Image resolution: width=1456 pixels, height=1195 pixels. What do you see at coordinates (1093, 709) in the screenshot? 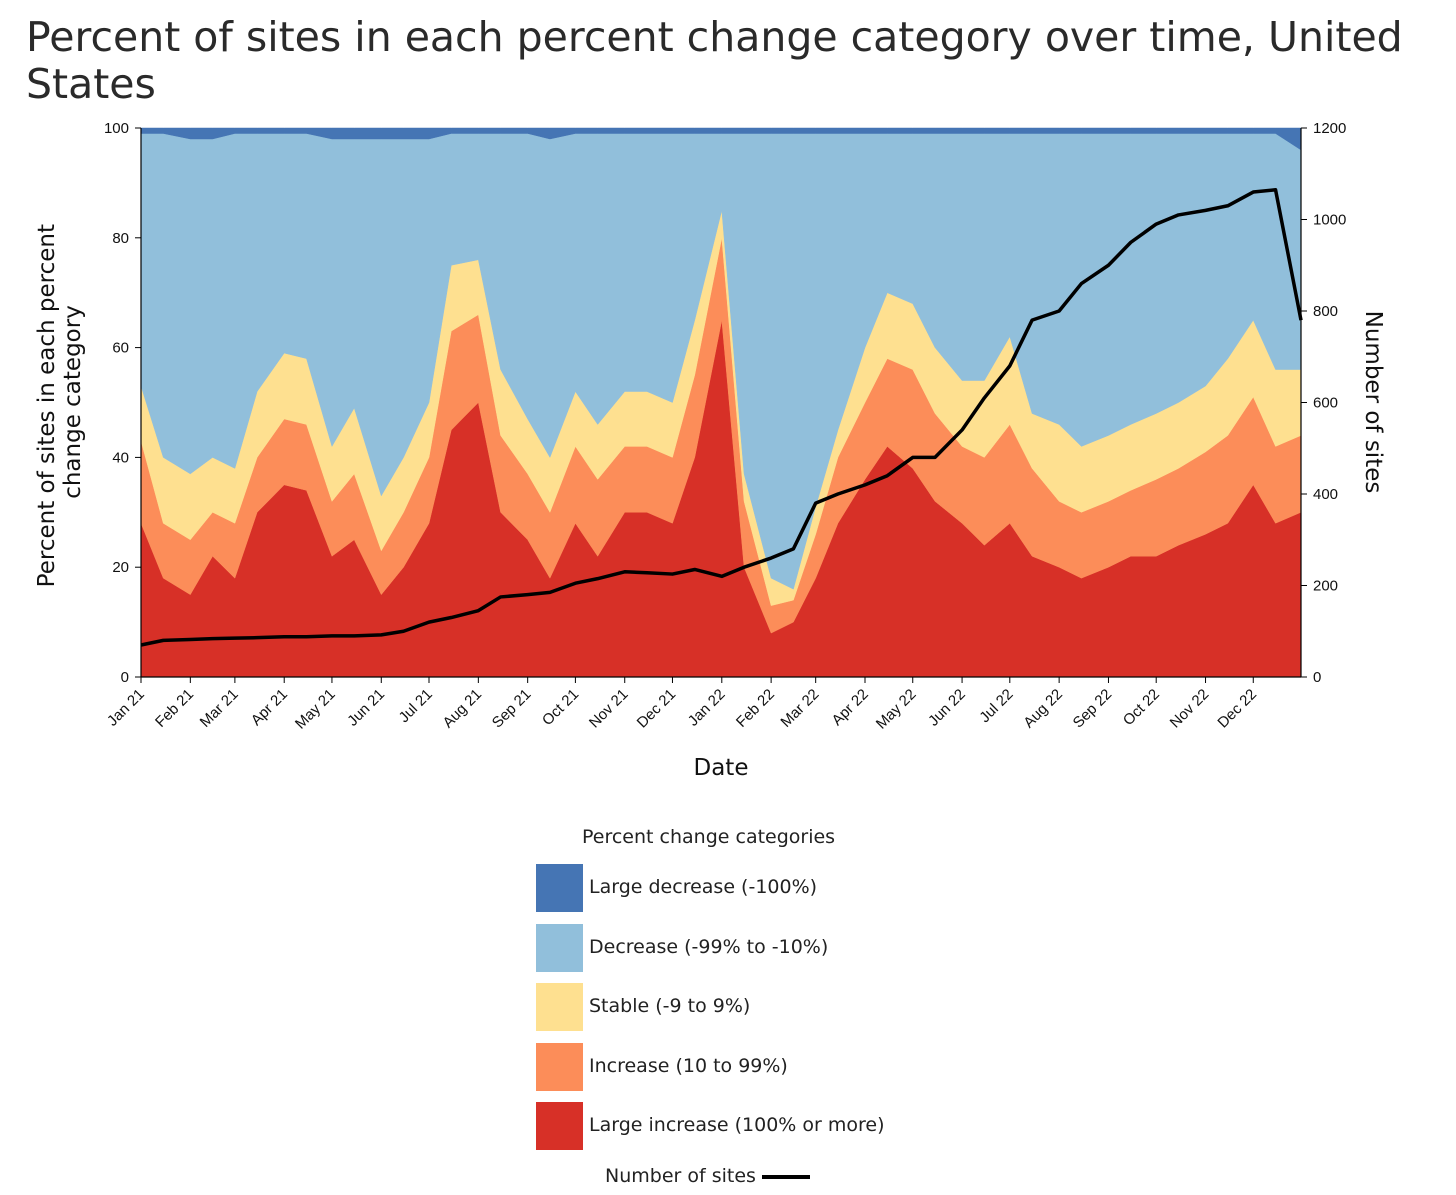
I see `x-tick-label: Sep 22` at bounding box center [1093, 709].